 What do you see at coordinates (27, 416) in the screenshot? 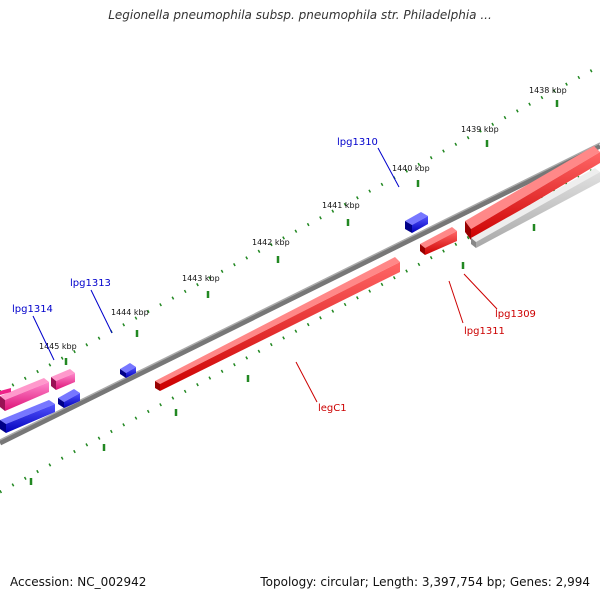
I see `gene-lpg1314` at bounding box center [27, 416].